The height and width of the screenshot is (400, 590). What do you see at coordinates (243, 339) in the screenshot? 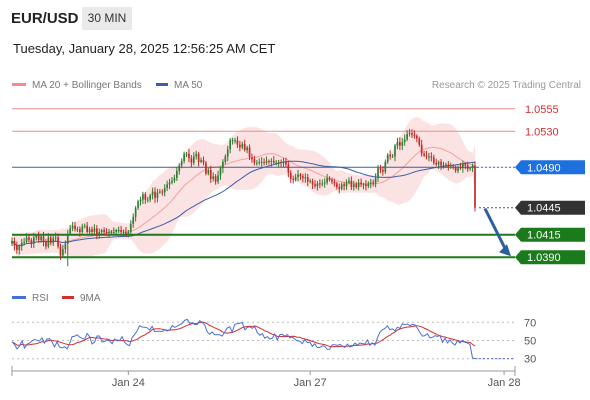
I see `rsi-line` at bounding box center [243, 339].